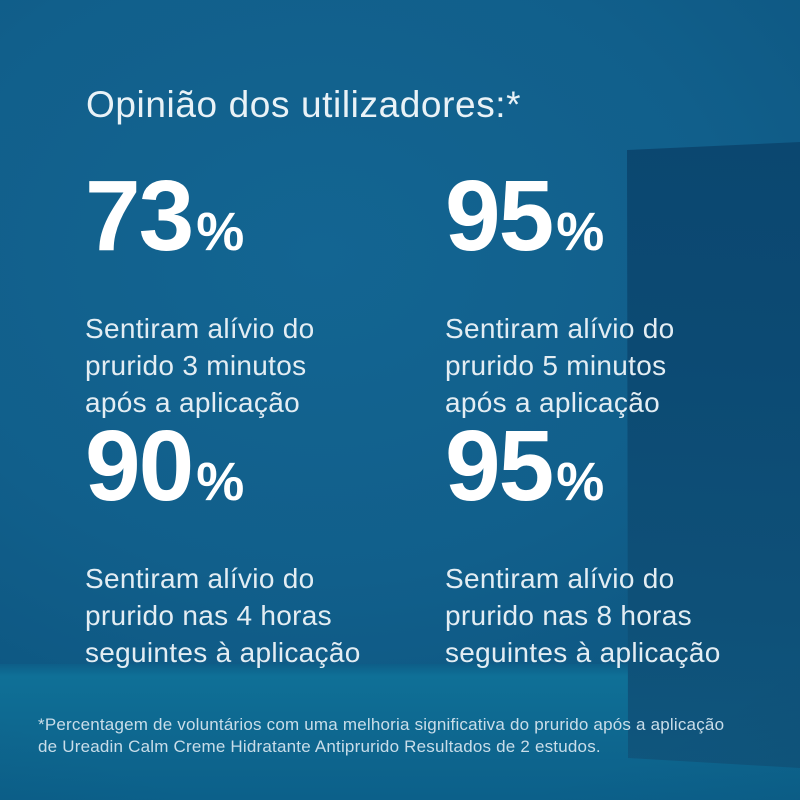 The image size is (800, 800). I want to click on stat-description-line: prurido nas 8 horas, so click(568, 615).